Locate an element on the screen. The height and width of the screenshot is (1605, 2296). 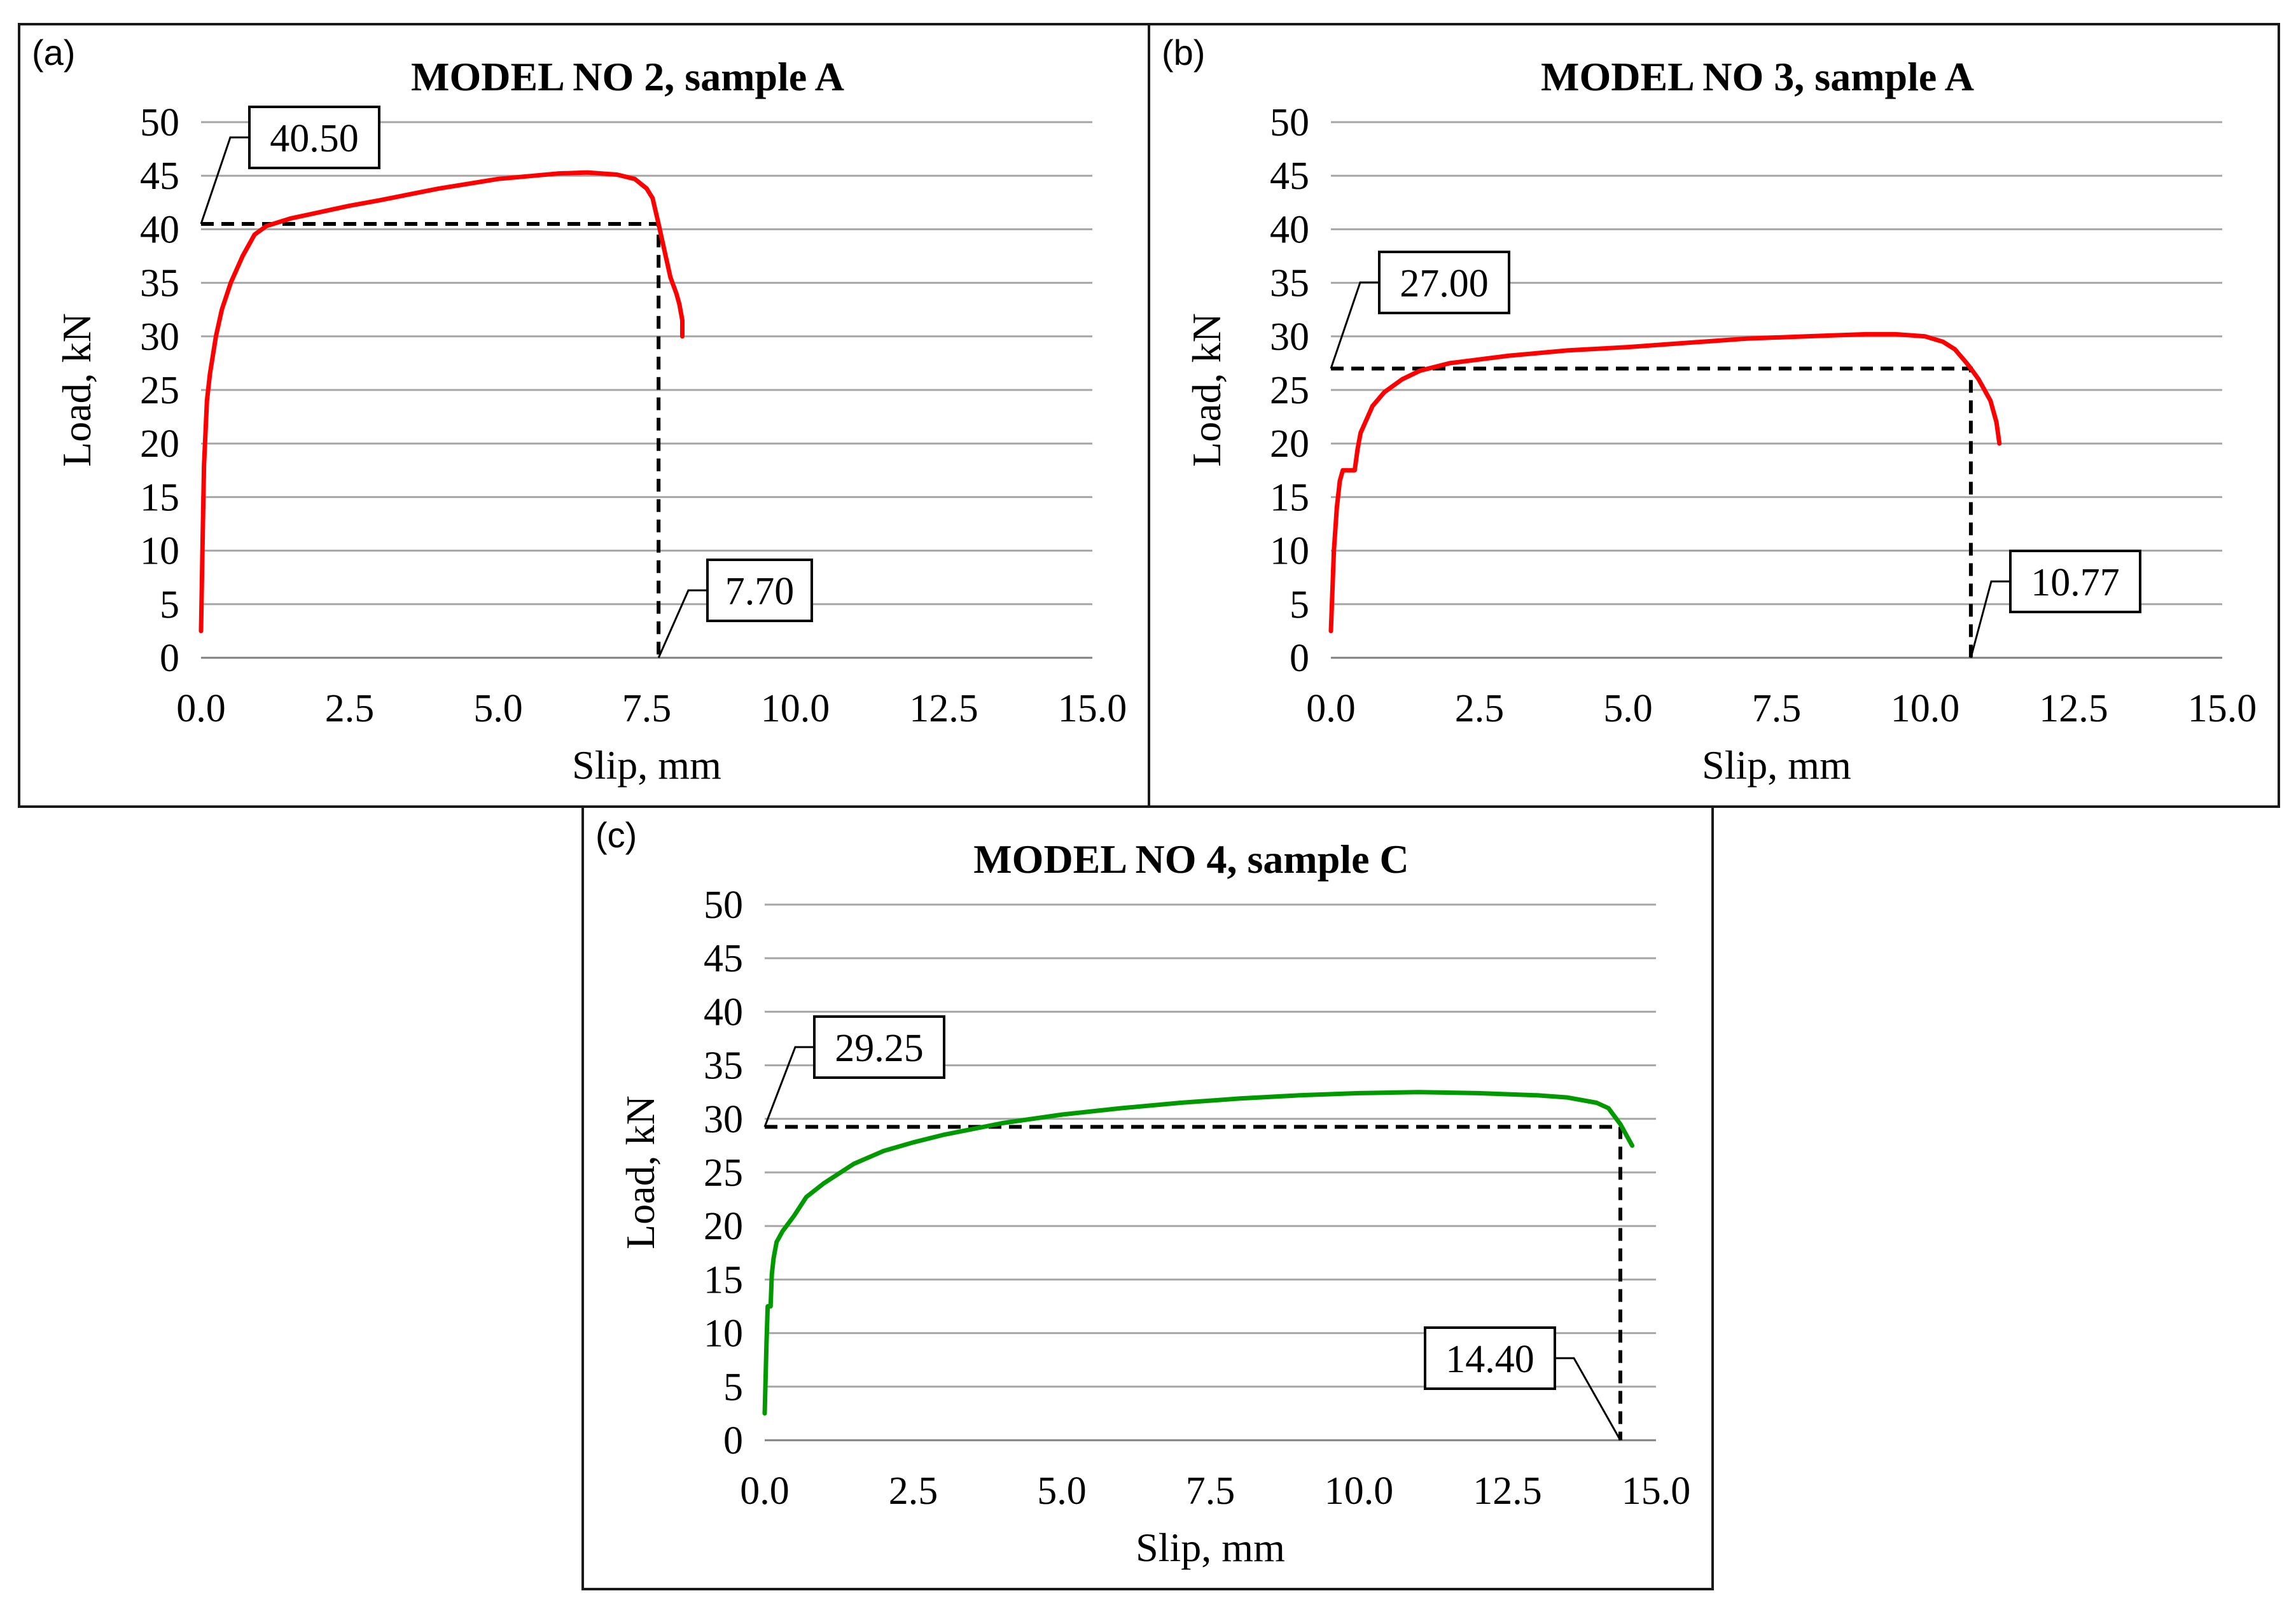
callout-label: 10.77 is located at coordinates (2075, 582).